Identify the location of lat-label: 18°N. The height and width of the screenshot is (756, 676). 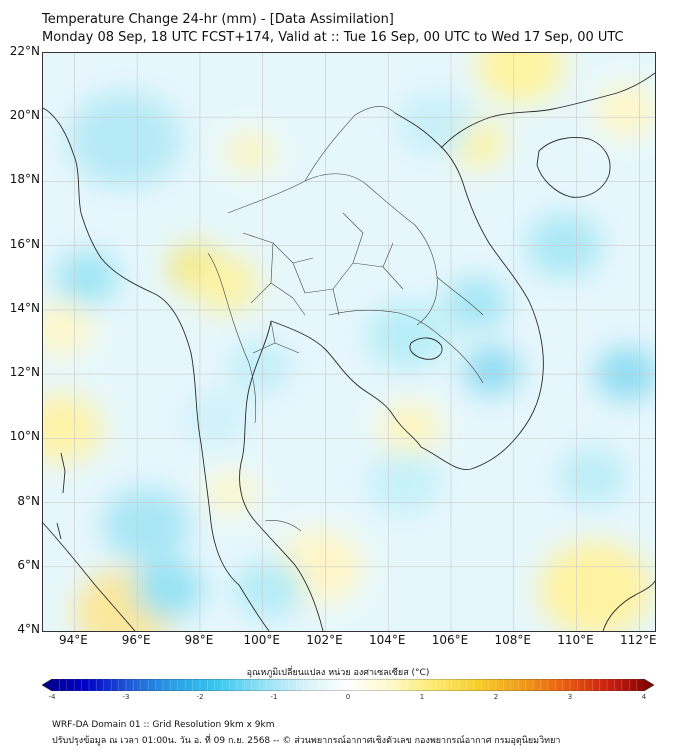
(24, 179).